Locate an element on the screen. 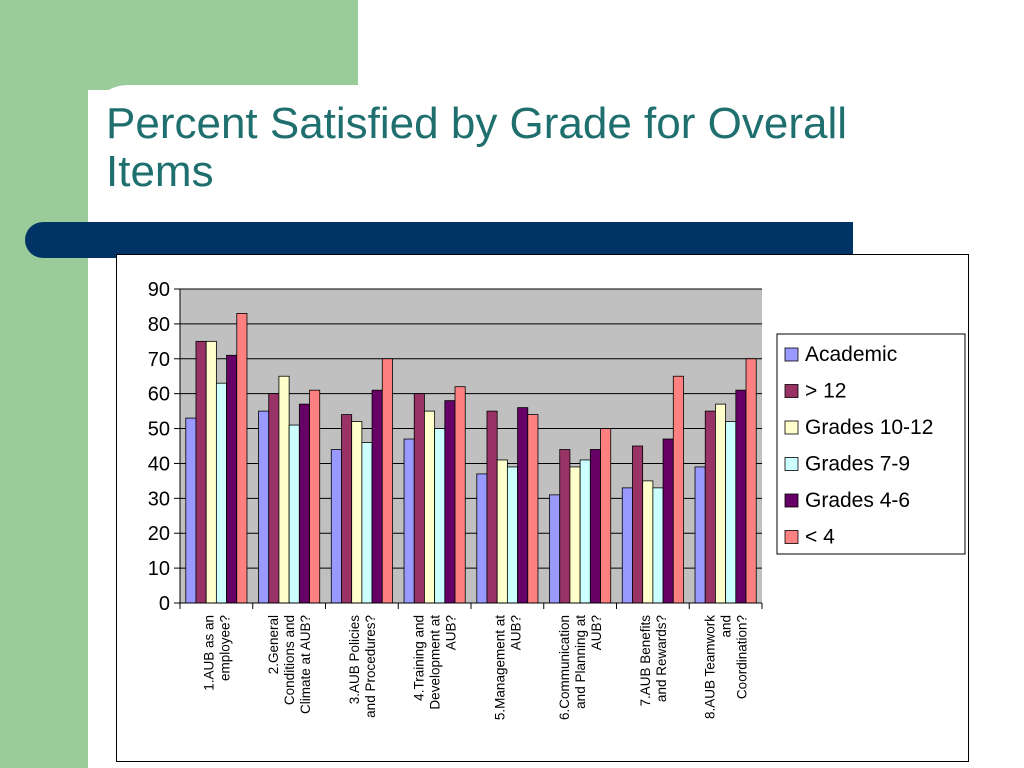 The height and width of the screenshot is (768, 1024). x-category-label-line: employee? is located at coordinates (224, 648).